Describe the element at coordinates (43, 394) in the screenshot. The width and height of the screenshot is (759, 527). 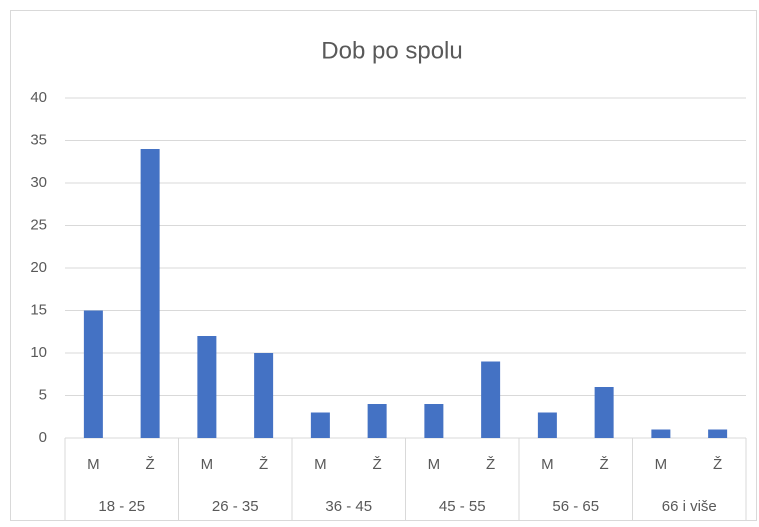
I see `y-tick-label: 5` at that location.